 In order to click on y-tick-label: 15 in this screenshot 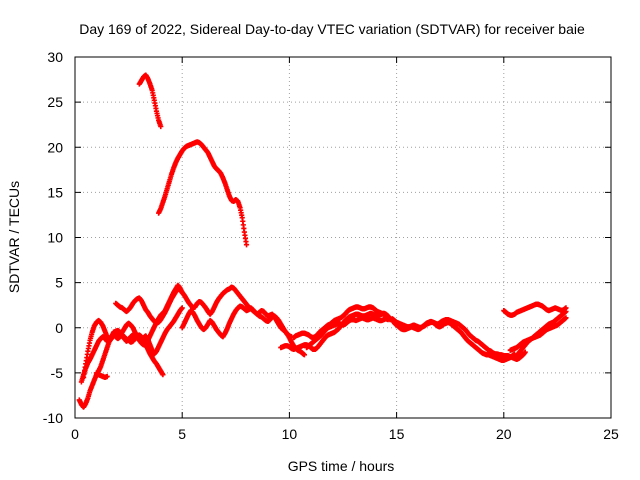, I will do `click(55, 192)`.